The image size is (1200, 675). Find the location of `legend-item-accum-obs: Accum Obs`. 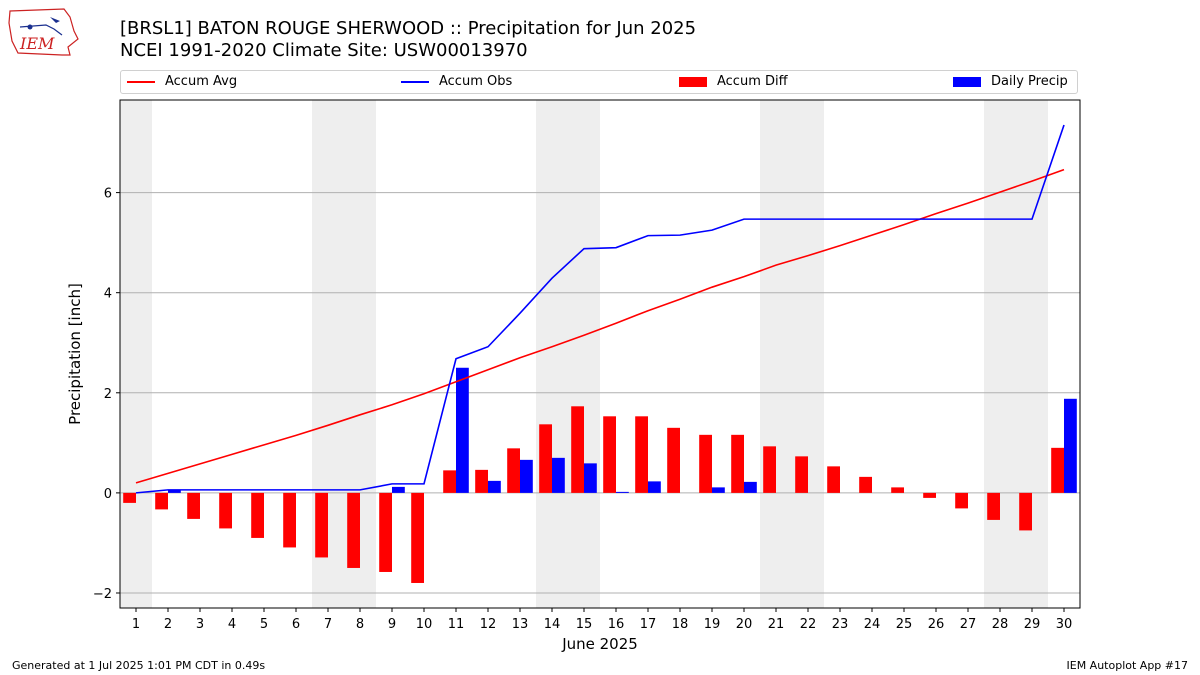

legend-item-accum-obs: Accum Obs is located at coordinates (456, 81).